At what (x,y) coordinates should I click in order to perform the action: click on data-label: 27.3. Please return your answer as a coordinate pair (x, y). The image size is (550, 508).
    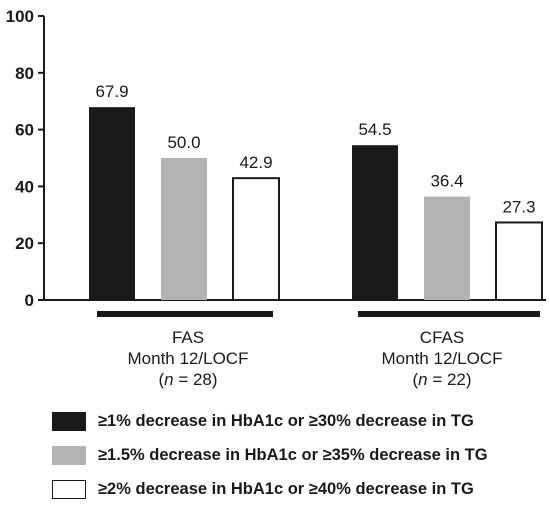
    Looking at the image, I should click on (518, 206).